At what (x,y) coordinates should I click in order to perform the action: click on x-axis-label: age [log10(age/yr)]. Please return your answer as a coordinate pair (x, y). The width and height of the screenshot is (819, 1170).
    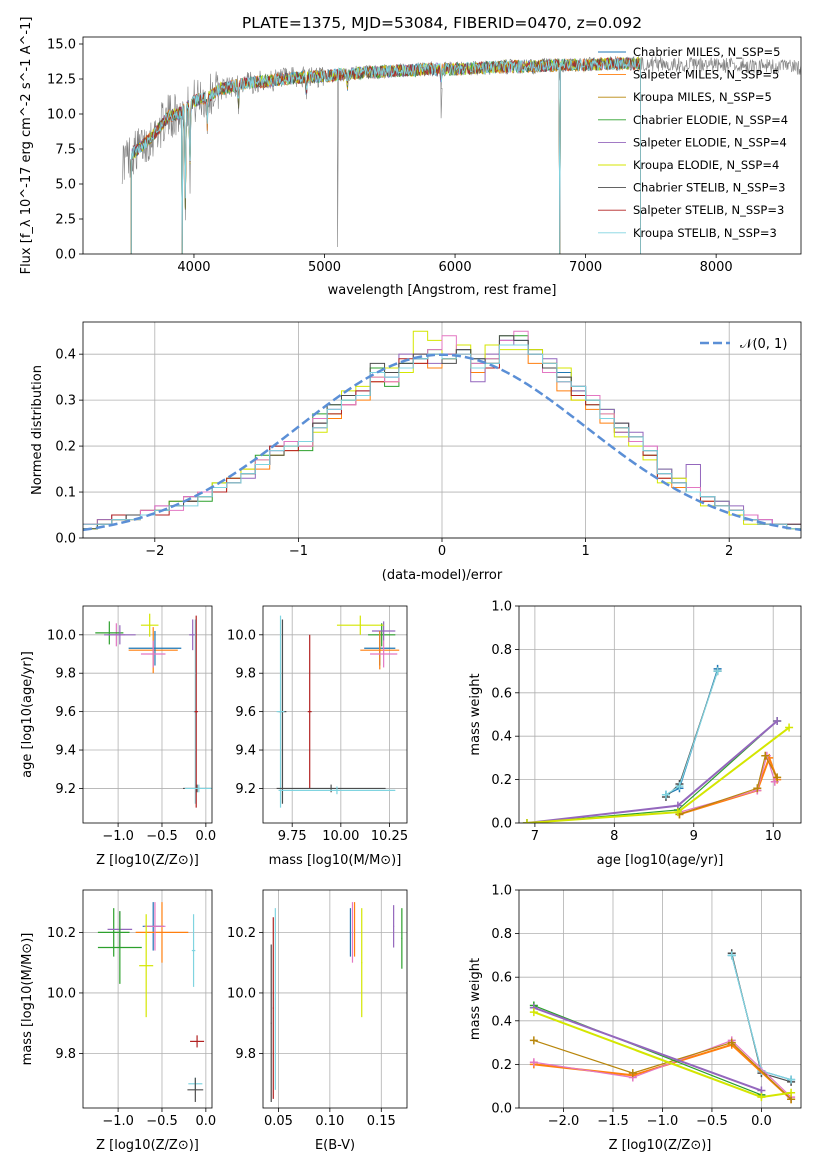
    Looking at the image, I should click on (660, 860).